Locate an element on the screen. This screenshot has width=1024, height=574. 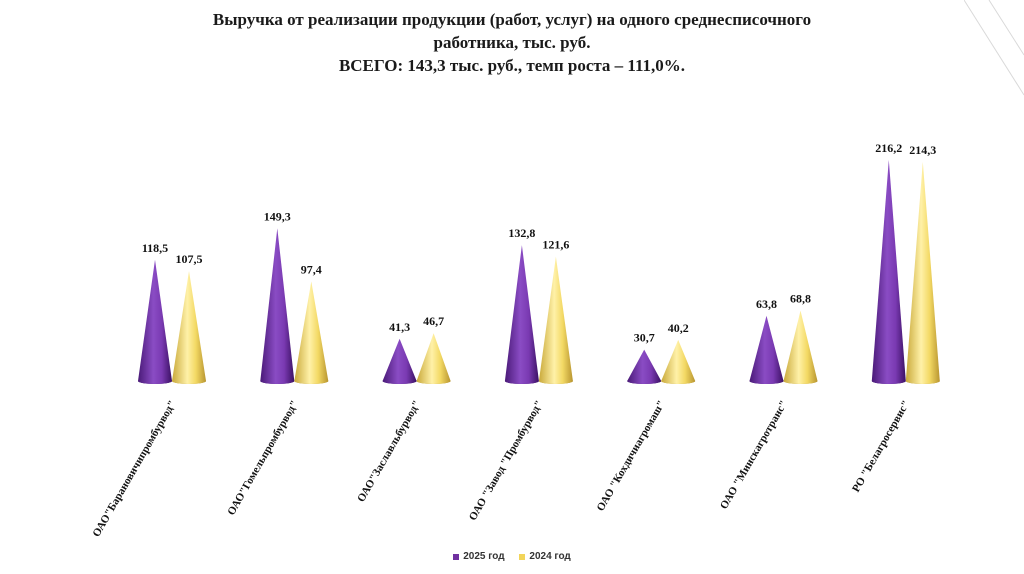
value-label-2025-1: 149,3 is located at coordinates (277, 216).